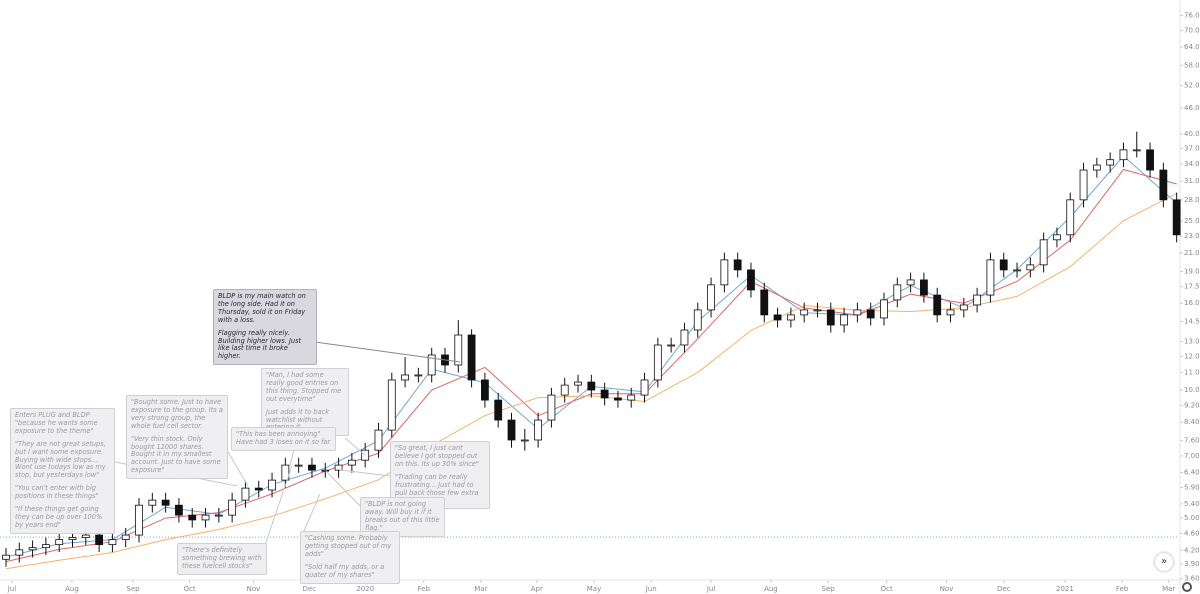 The width and height of the screenshot is (1200, 594). What do you see at coordinates (1192, 181) in the screenshot?
I see `y-tick-label: 31.00` at bounding box center [1192, 181].